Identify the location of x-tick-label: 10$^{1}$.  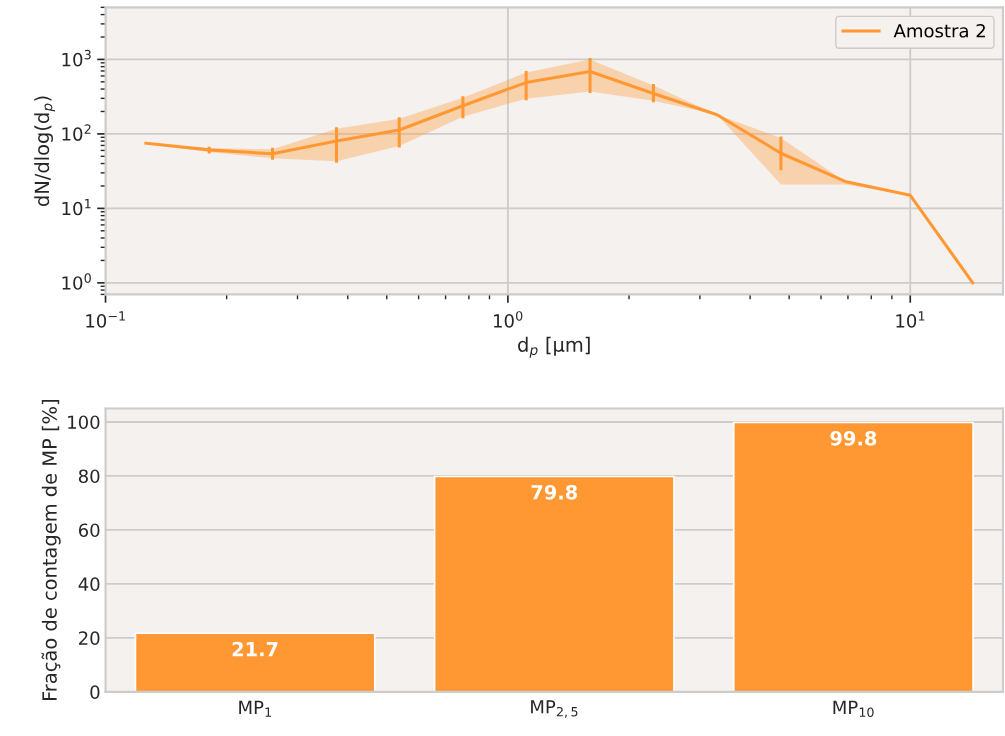
(910, 319).